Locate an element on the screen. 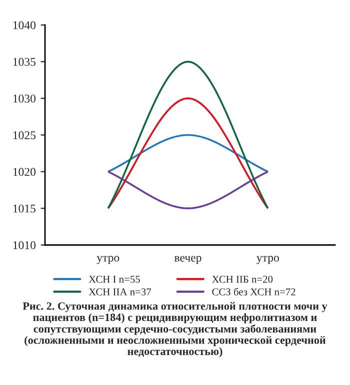 This screenshot has width=350, height=385. y-tick-label: 1030 is located at coordinates (24, 98).